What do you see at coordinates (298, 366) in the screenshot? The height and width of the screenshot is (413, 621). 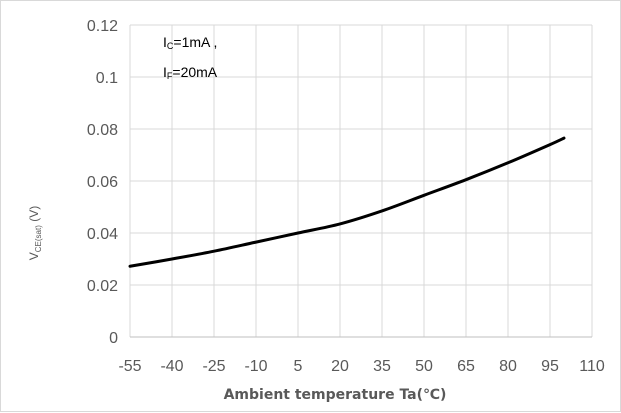 I see `x-tick-label: 5` at bounding box center [298, 366].